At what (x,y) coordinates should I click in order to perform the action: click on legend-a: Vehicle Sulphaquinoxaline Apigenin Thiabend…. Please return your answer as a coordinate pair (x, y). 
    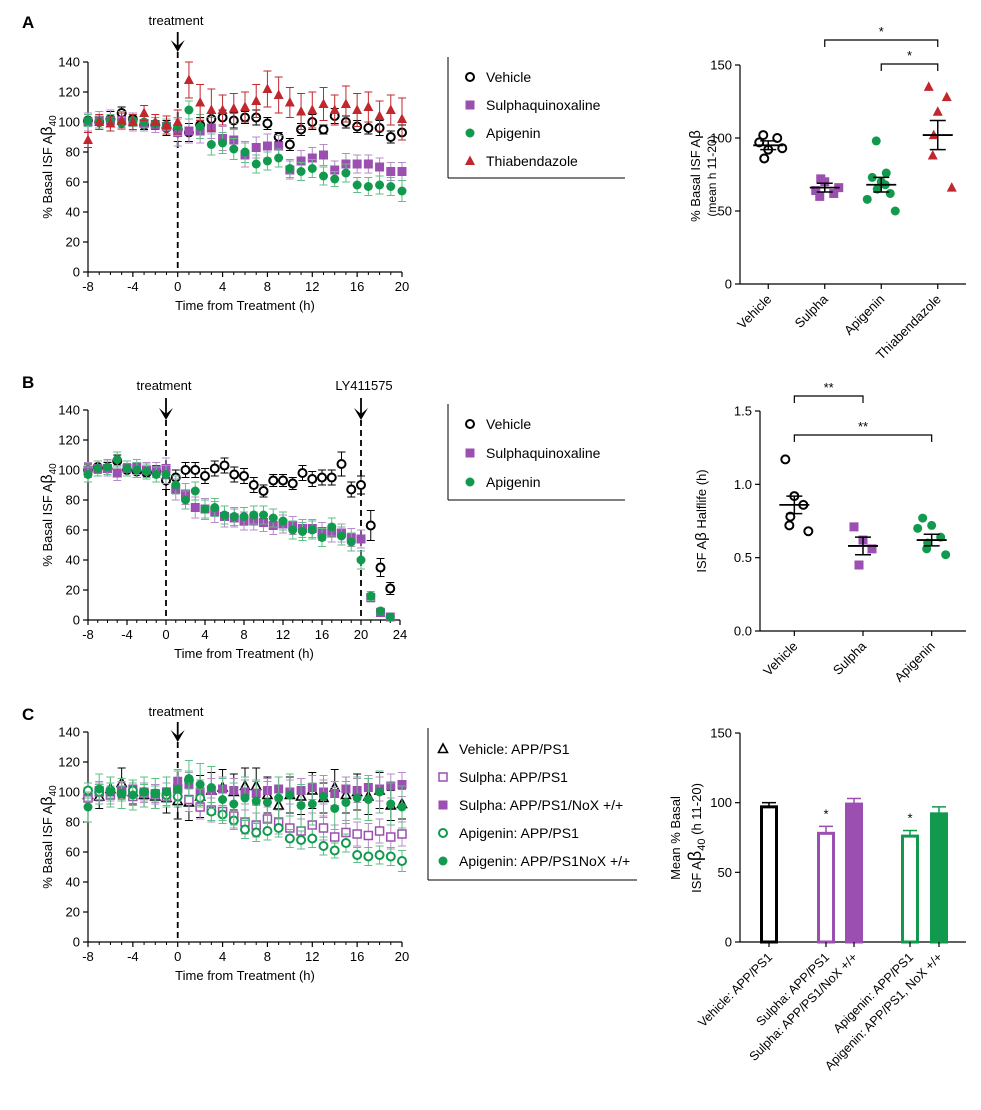
    Looking at the image, I should click on (536, 118).